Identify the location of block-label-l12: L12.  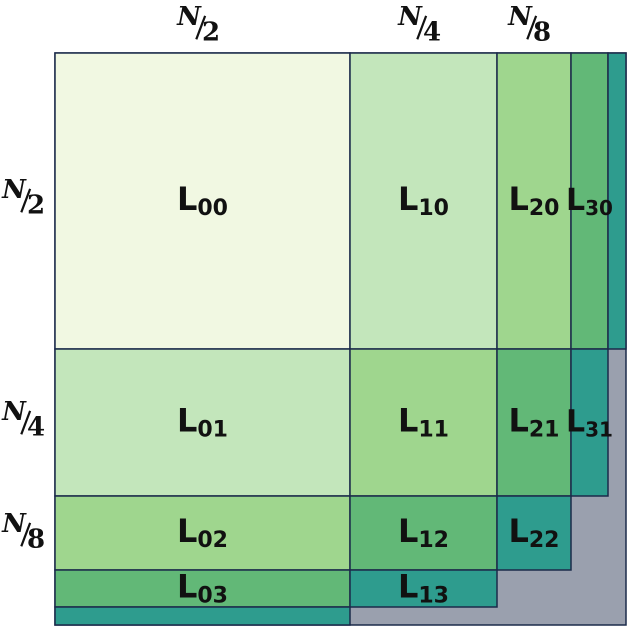
(423, 532).